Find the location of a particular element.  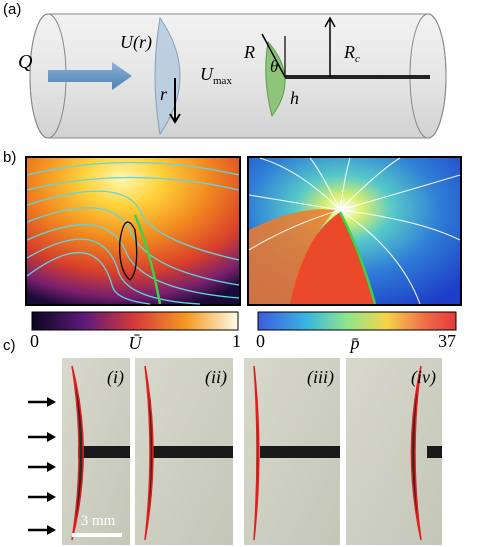

cap-radius-label: R is located at coordinates (249, 52).